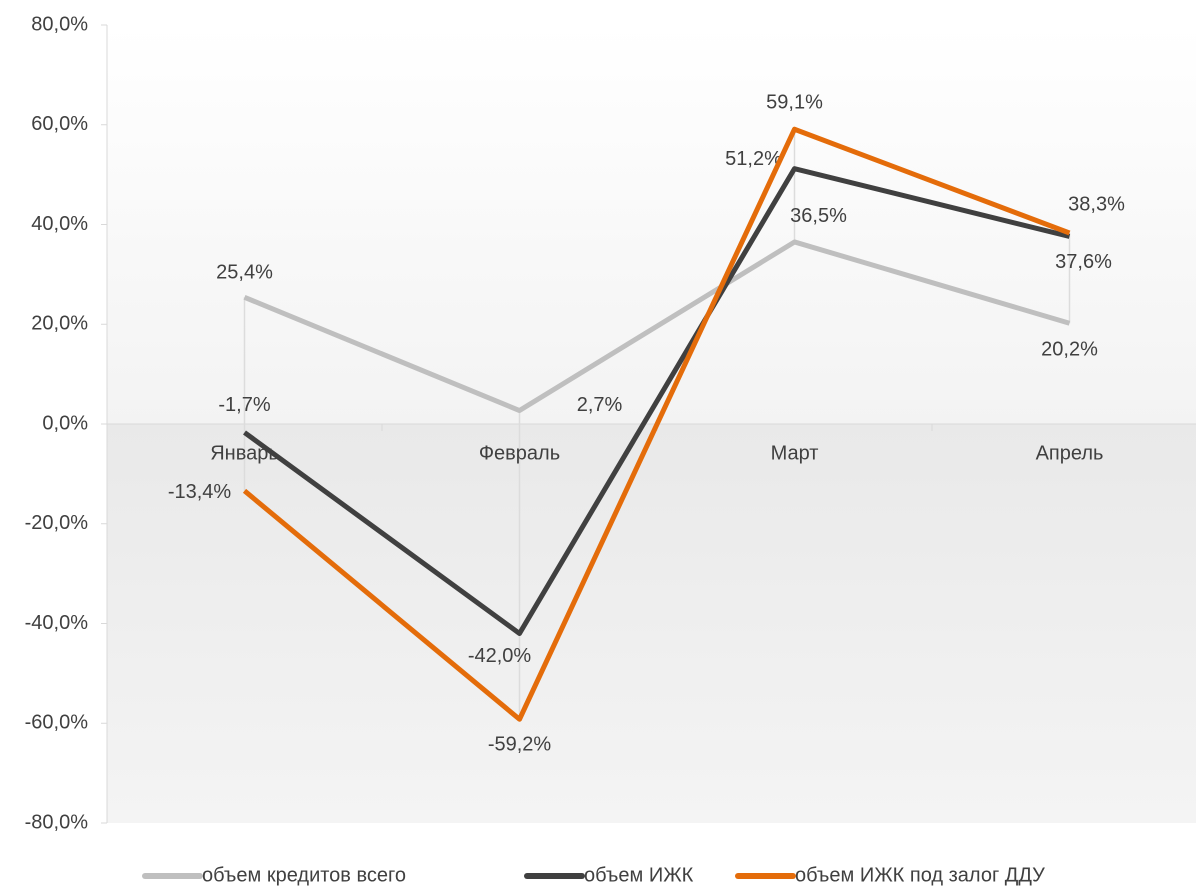 The image size is (1196, 886). Describe the element at coordinates (59, 24) in the screenshot. I see `y-tick-label: 80,0%` at that location.